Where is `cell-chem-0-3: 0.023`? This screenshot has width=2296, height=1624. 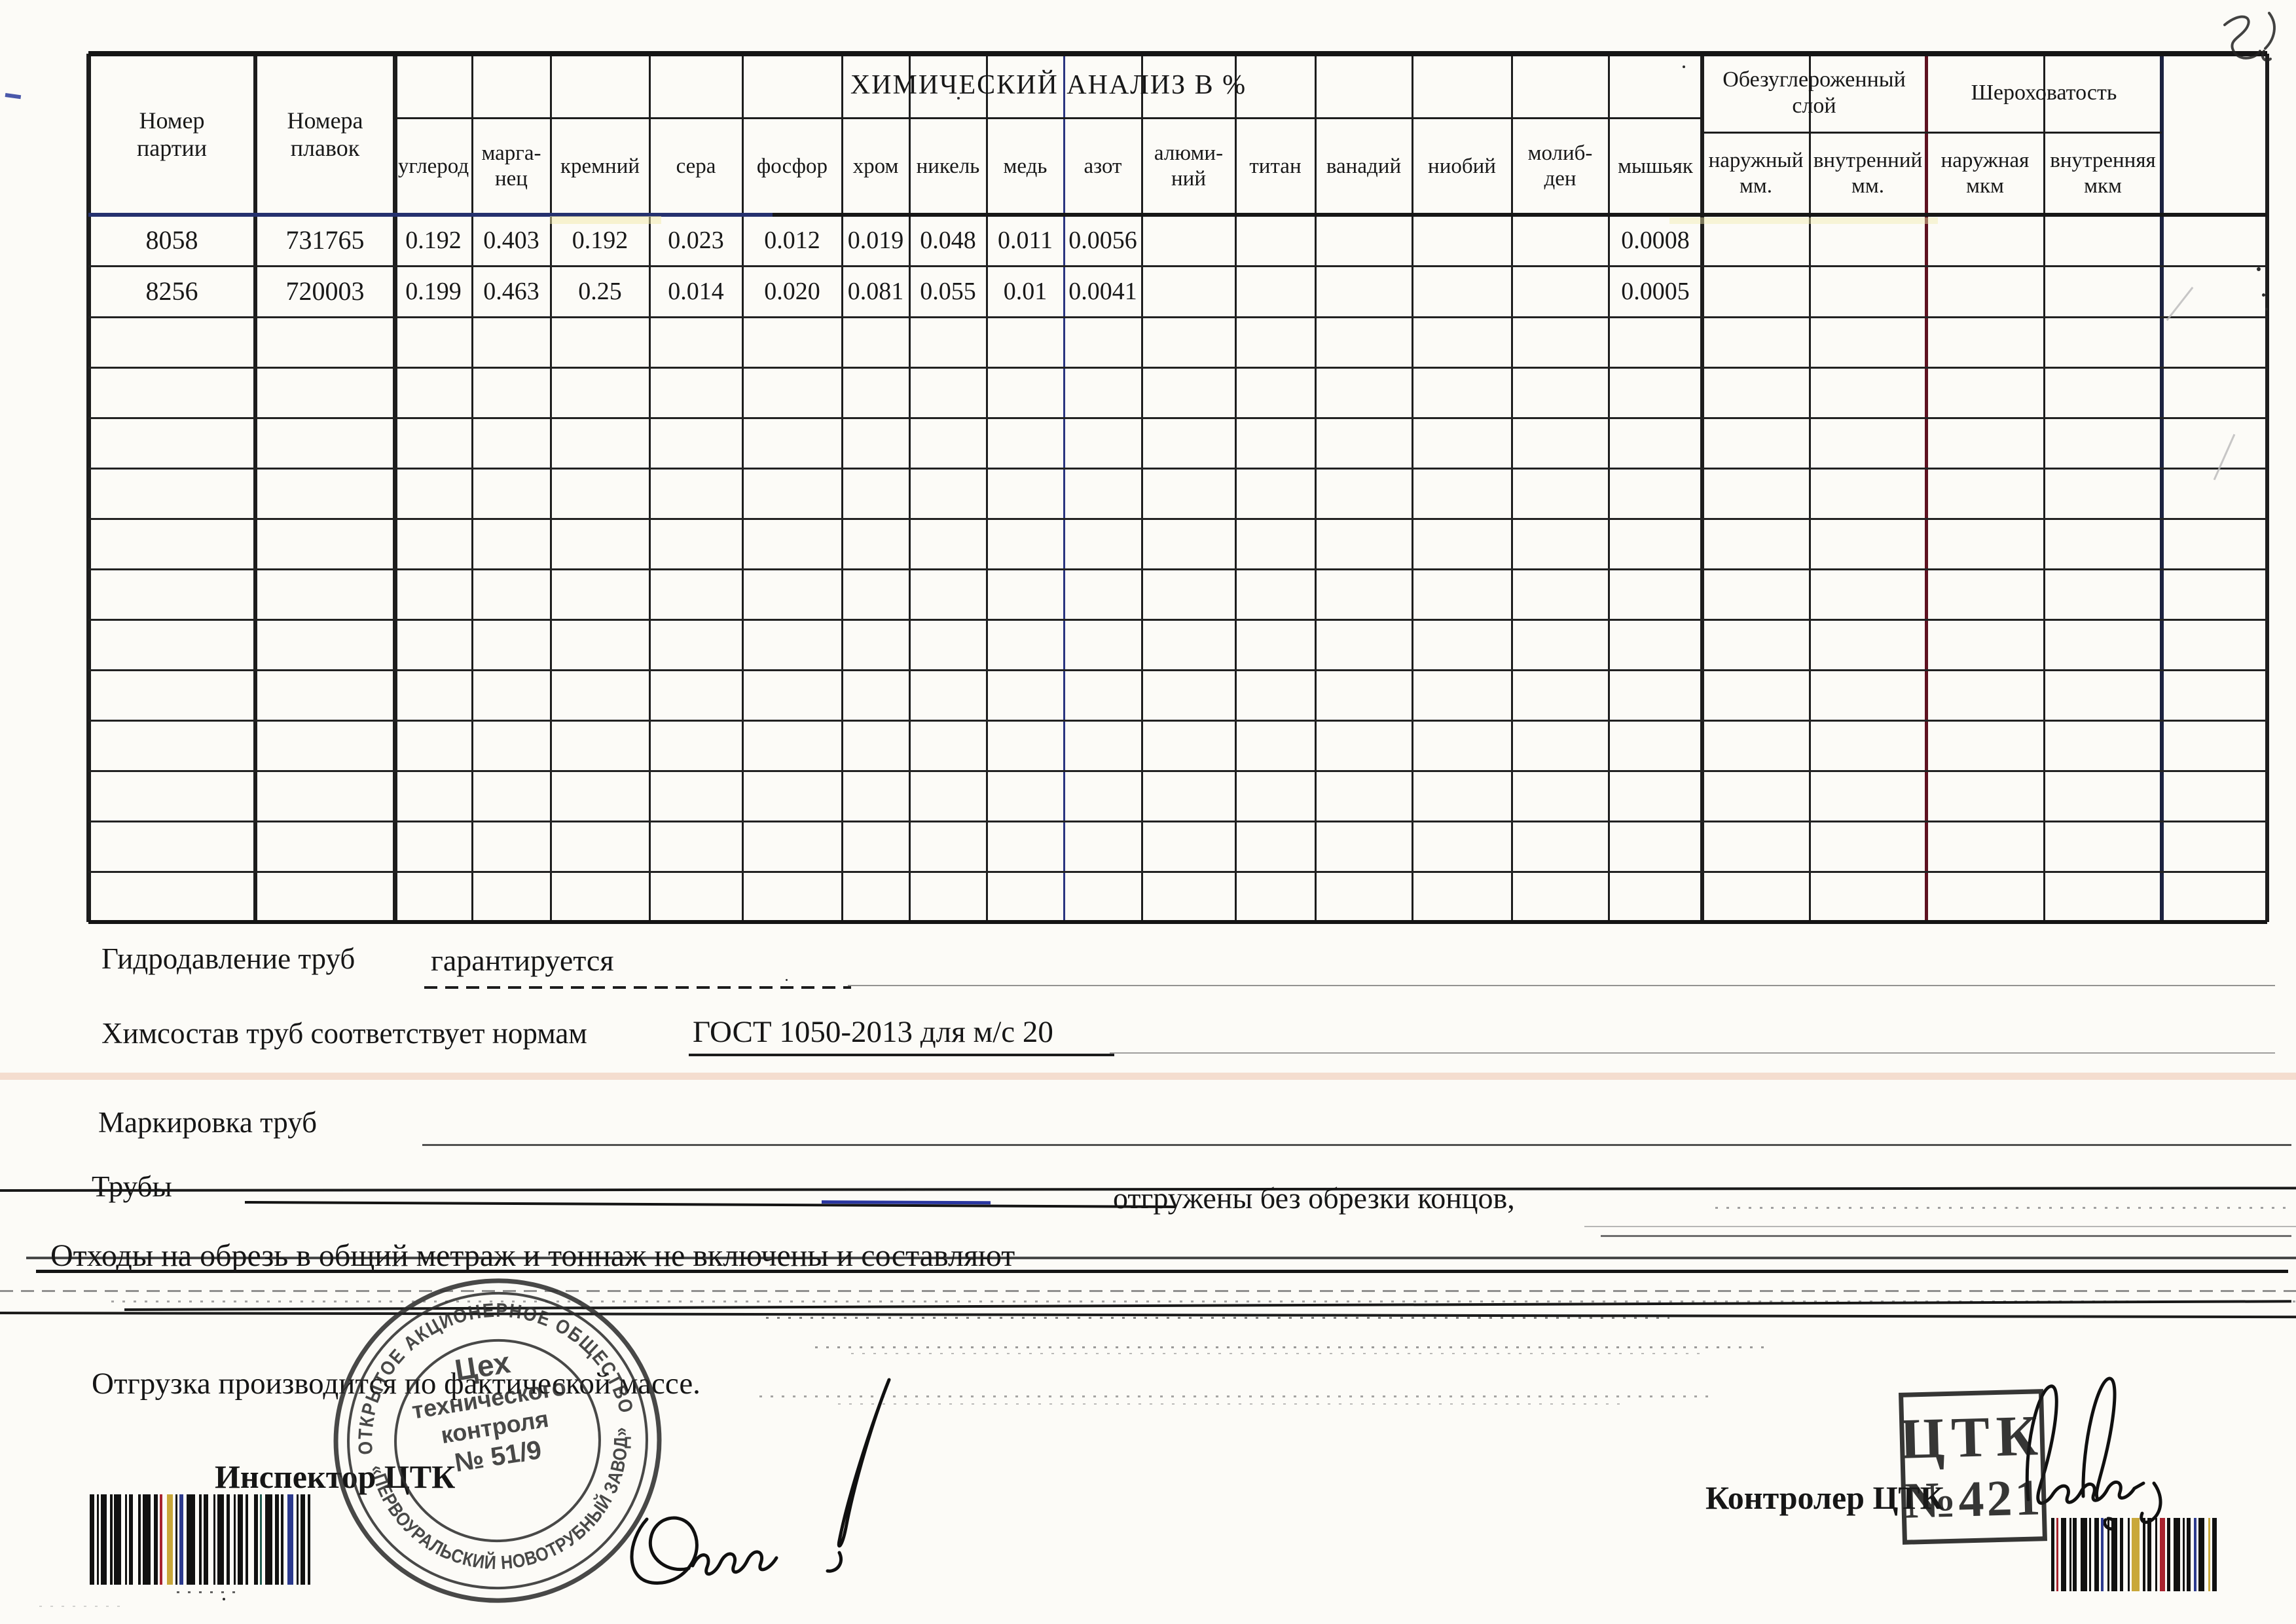 cell-chem-0-3: 0.023 is located at coordinates (696, 240).